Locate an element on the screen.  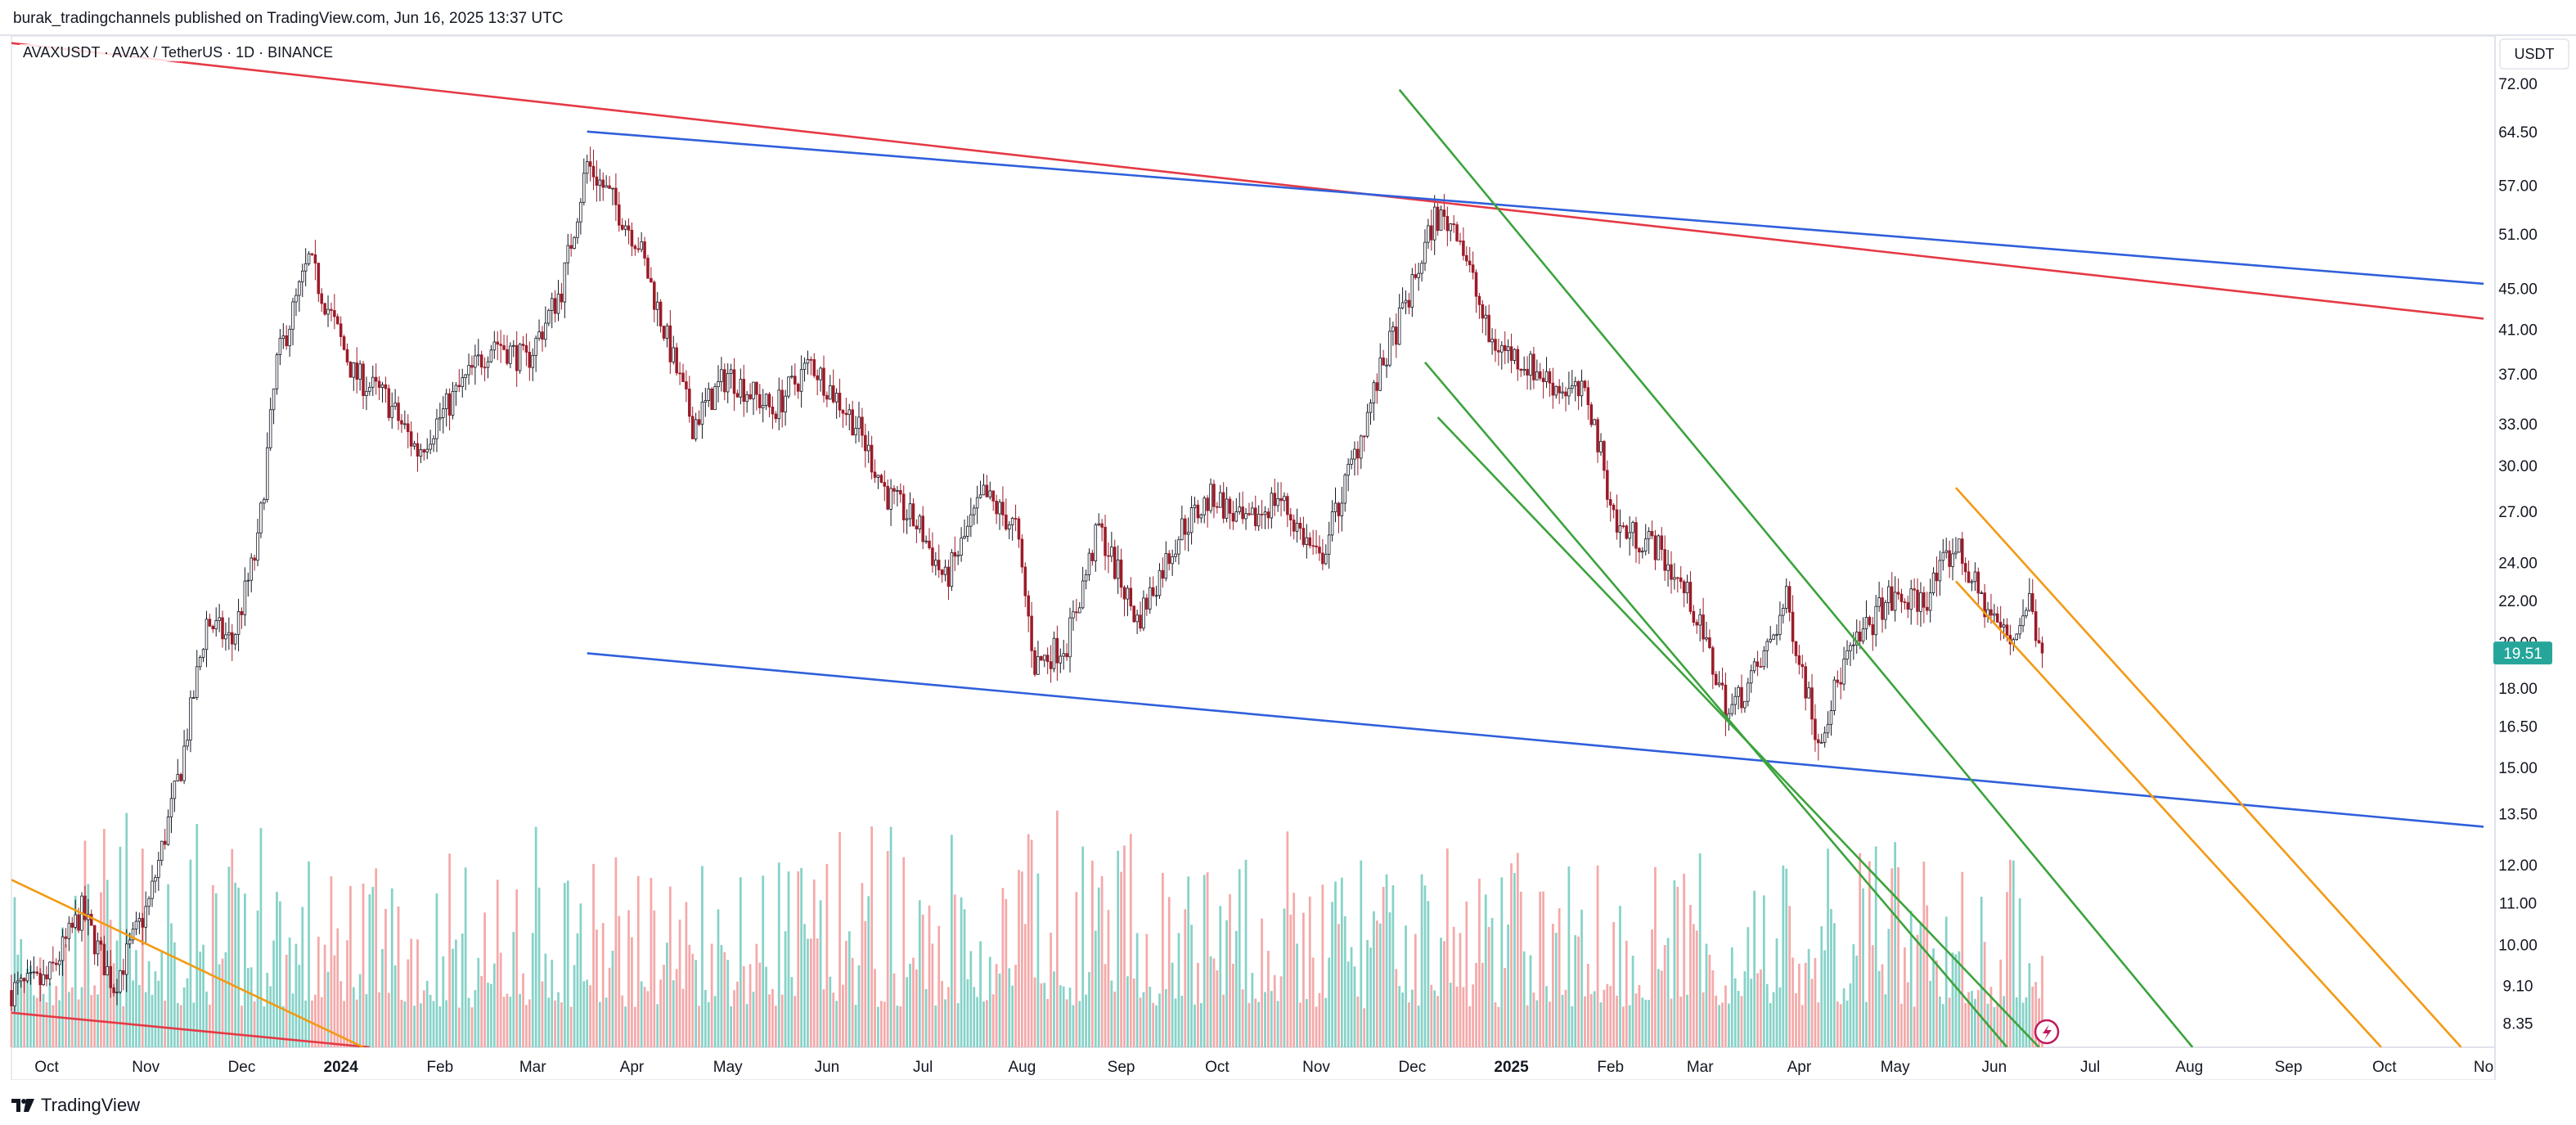
time-tick-20: Jun is located at coordinates (1994, 1068).